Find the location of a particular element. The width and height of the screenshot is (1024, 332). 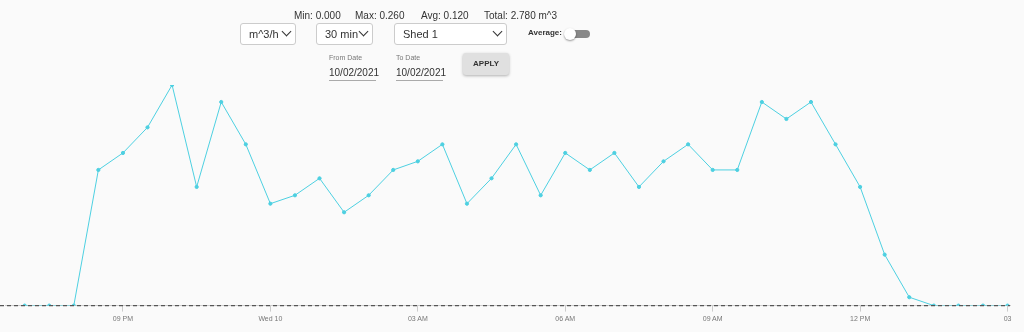

text: Total: 2.780 m^3 is located at coordinates (521, 15).